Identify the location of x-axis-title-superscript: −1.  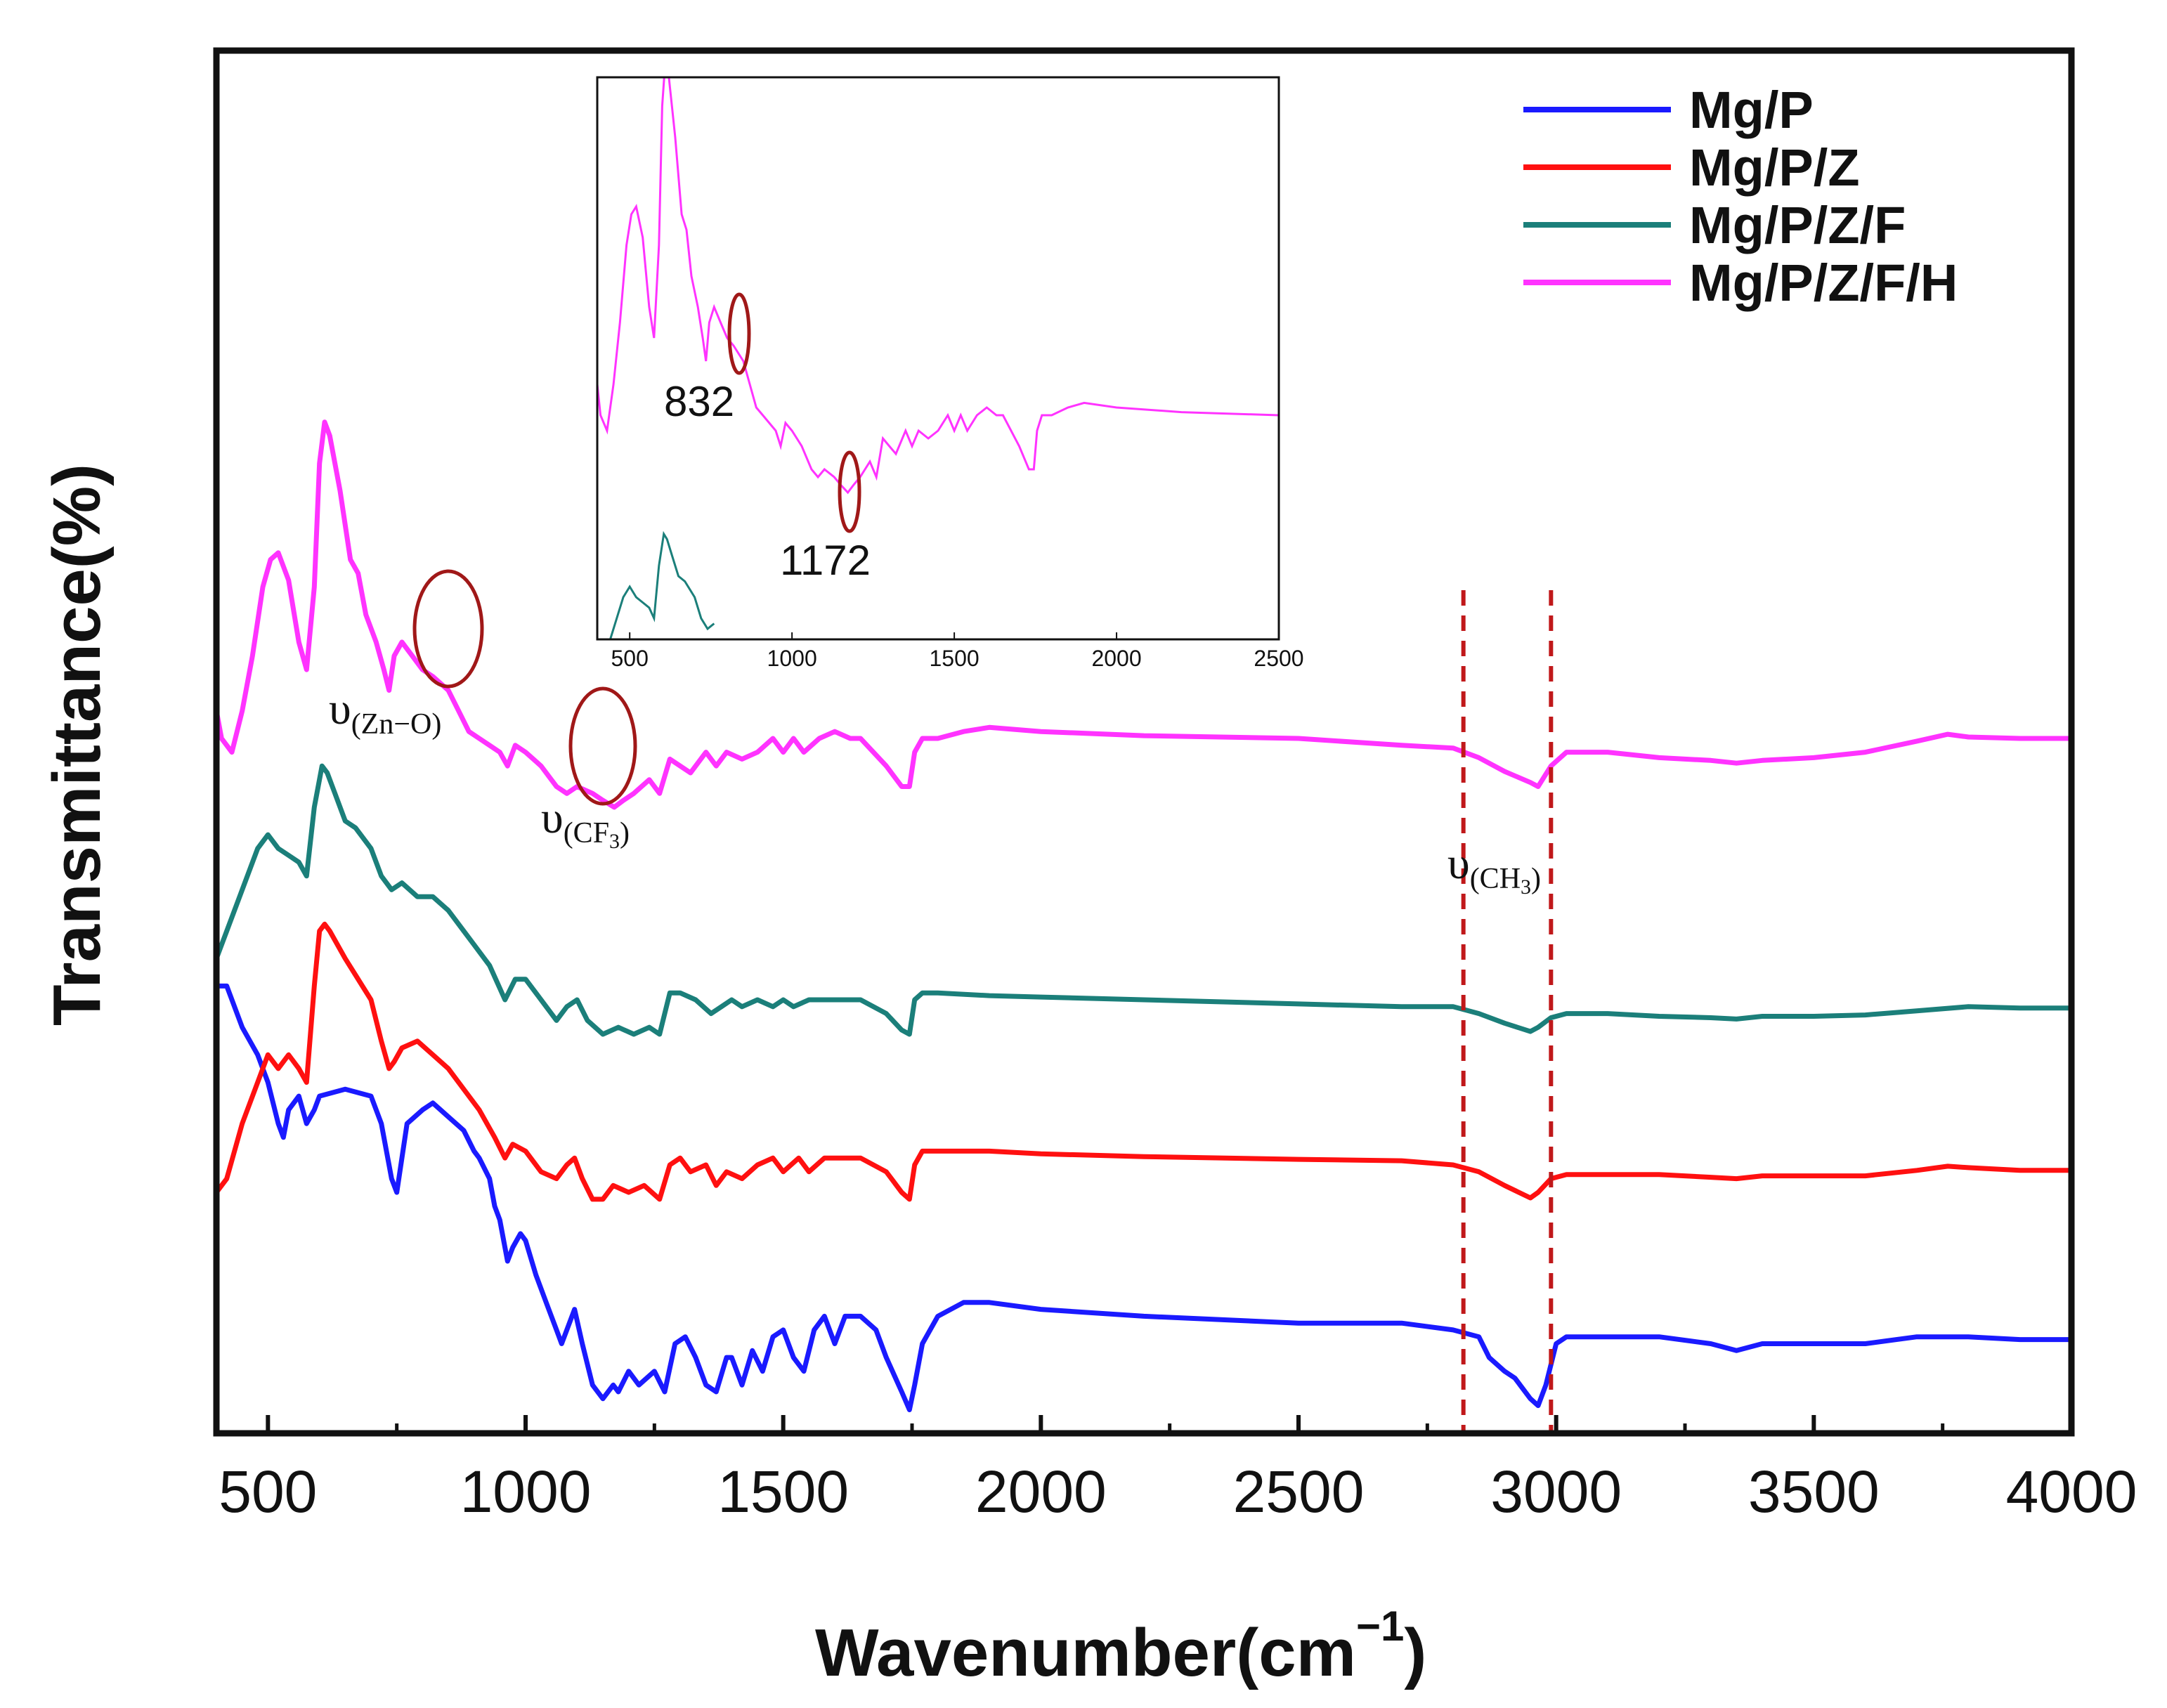
(1380, 1626).